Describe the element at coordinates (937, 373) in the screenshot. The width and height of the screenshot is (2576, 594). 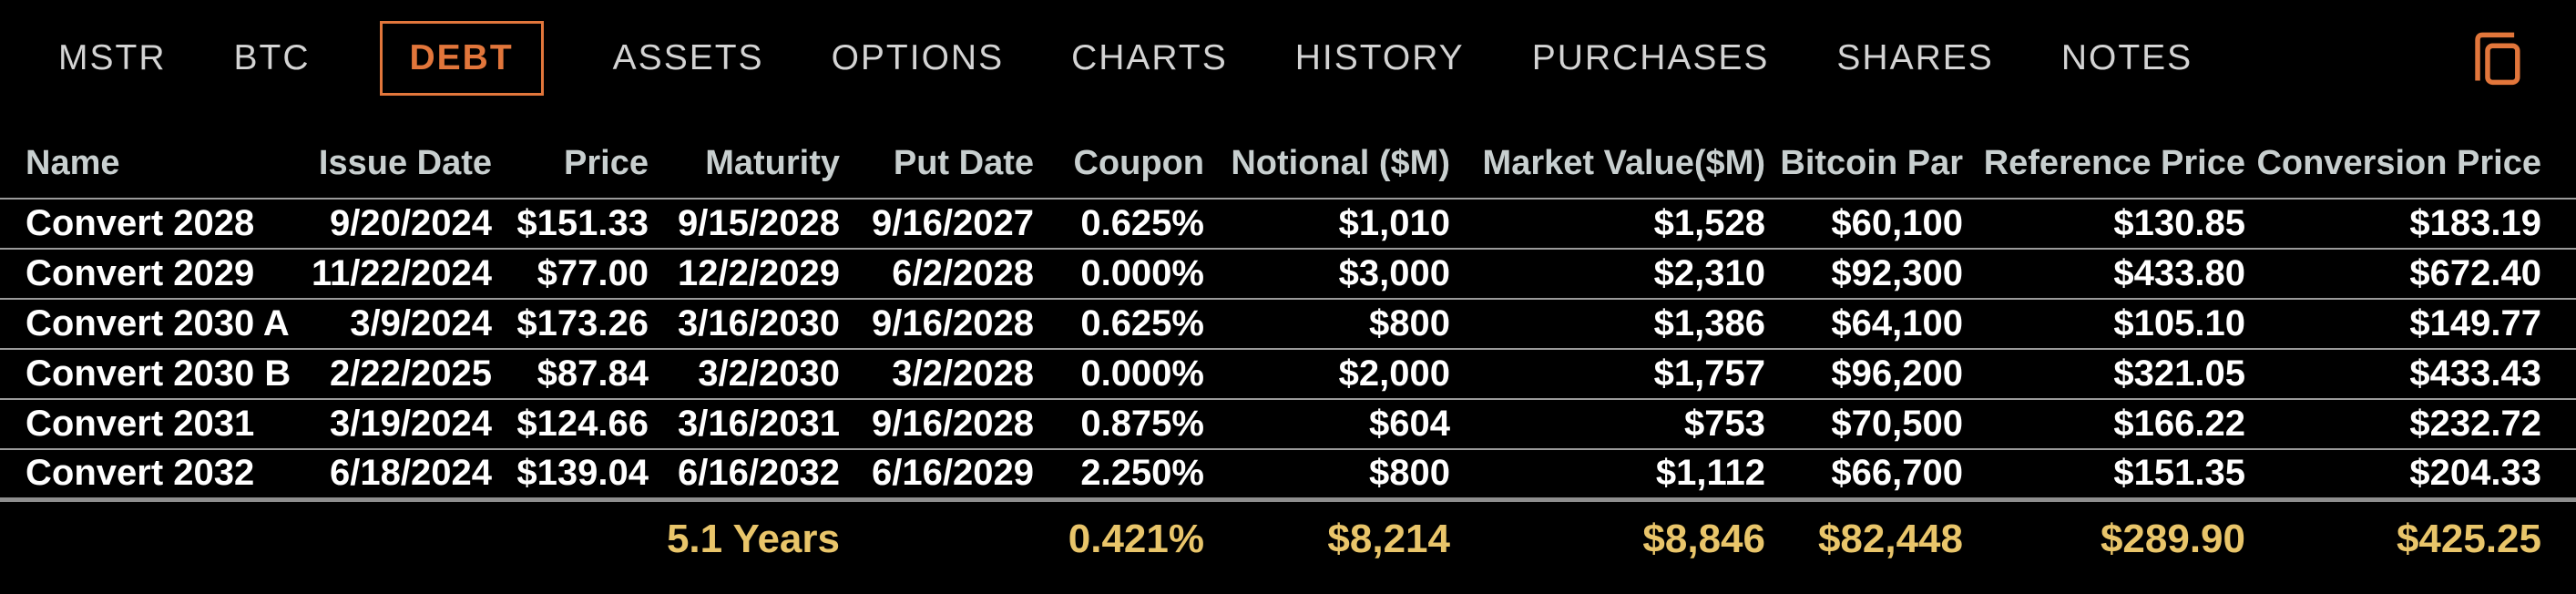
I see `cell-put-date: 3/2/2028` at that location.